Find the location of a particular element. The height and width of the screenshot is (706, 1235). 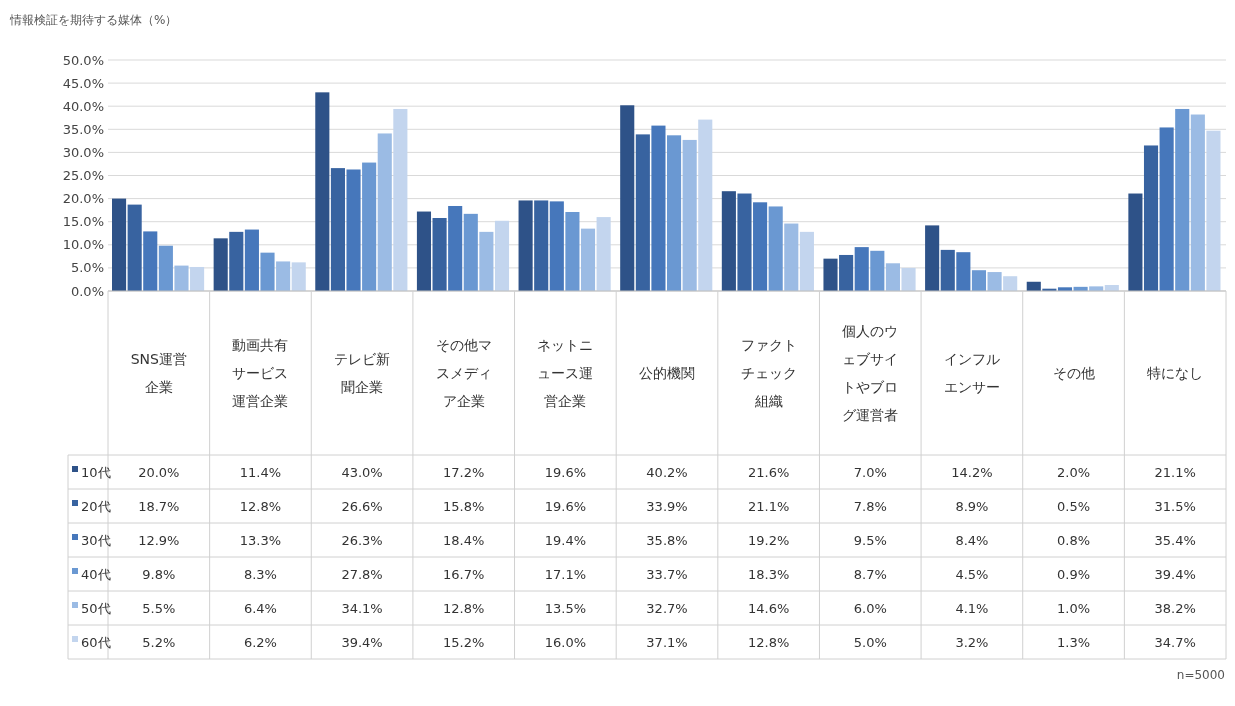

data-label: 39.4% is located at coordinates (362, 642).